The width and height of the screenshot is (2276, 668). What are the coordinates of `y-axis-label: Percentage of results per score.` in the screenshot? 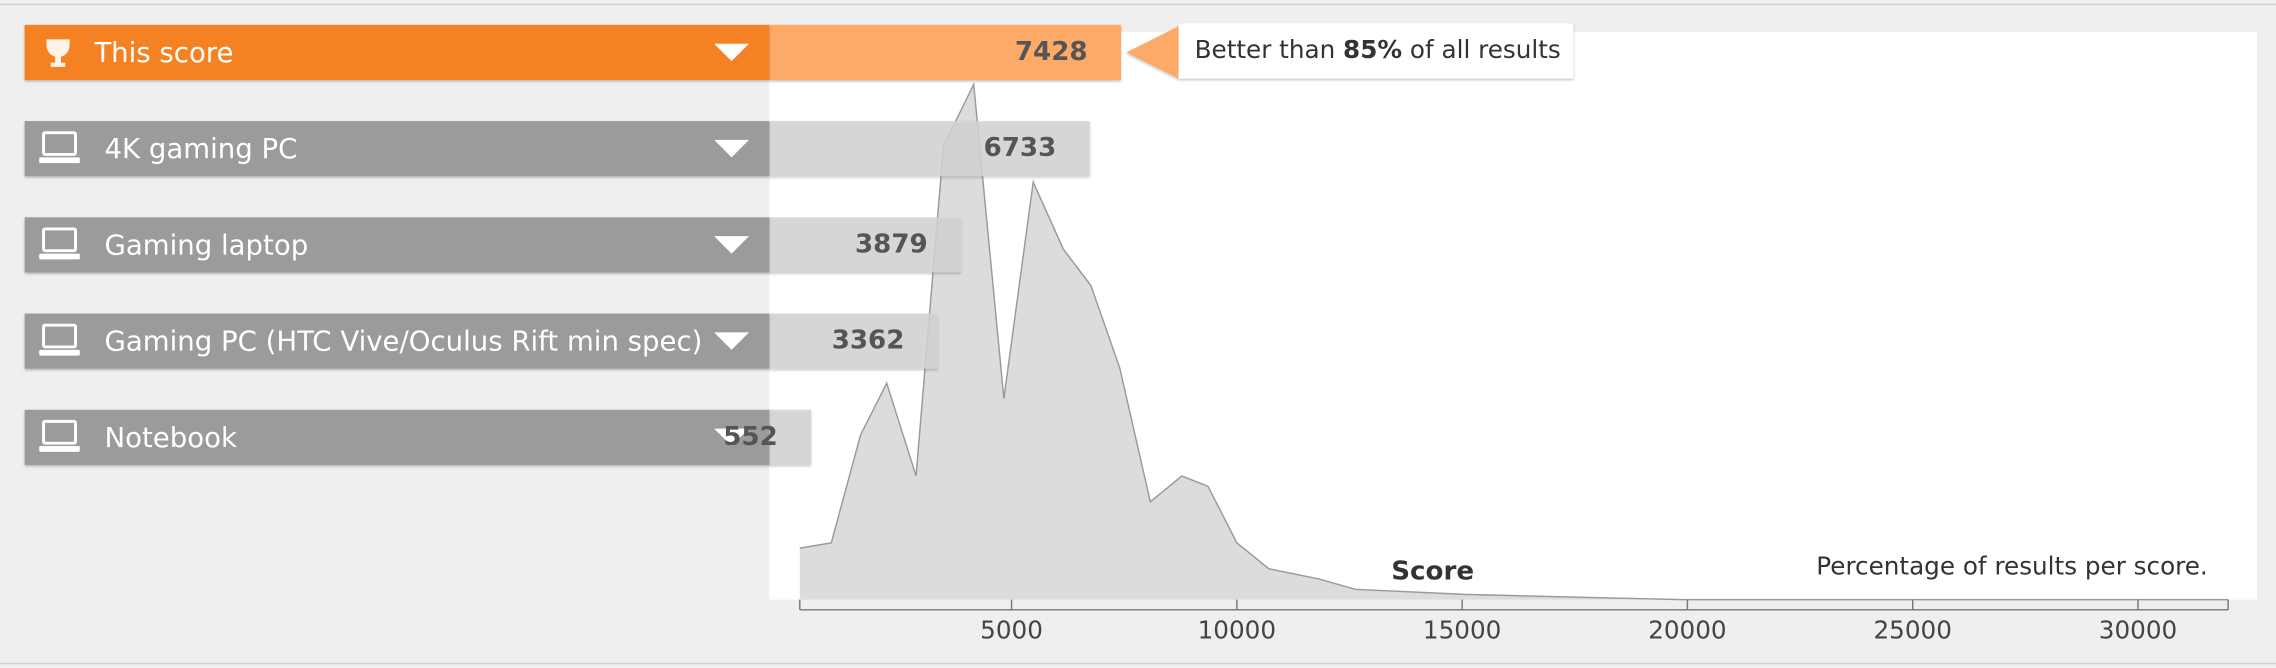 It's located at (2011, 566).